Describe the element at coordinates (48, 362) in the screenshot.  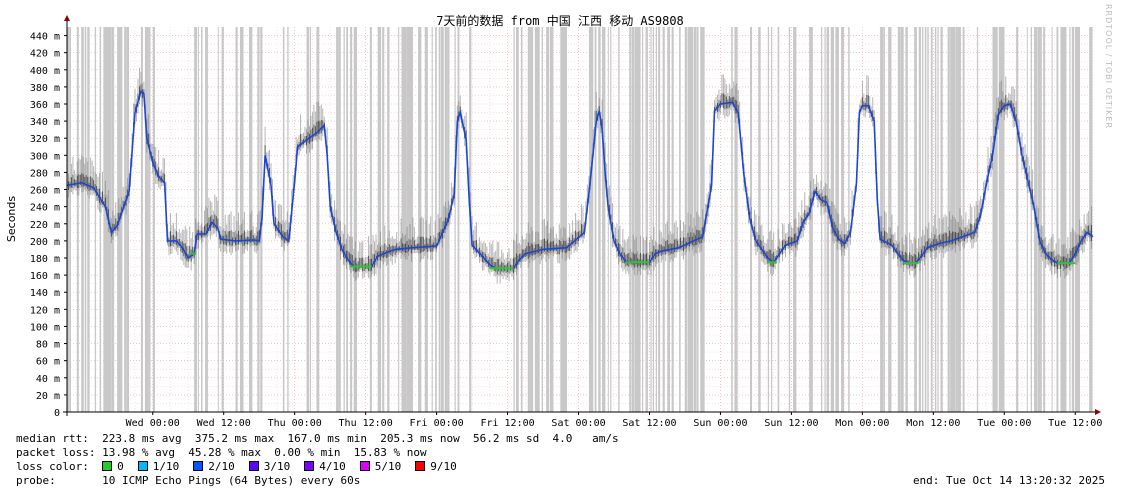
I see `y-tick-label: 60 m` at that location.